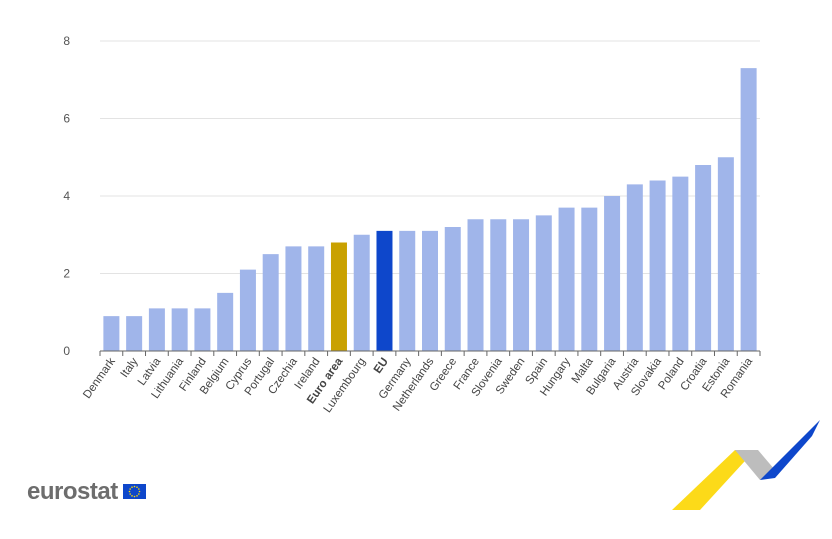 This screenshot has height=539, width=832. Describe the element at coordinates (521, 285) in the screenshot. I see `bar-sweden` at that location.